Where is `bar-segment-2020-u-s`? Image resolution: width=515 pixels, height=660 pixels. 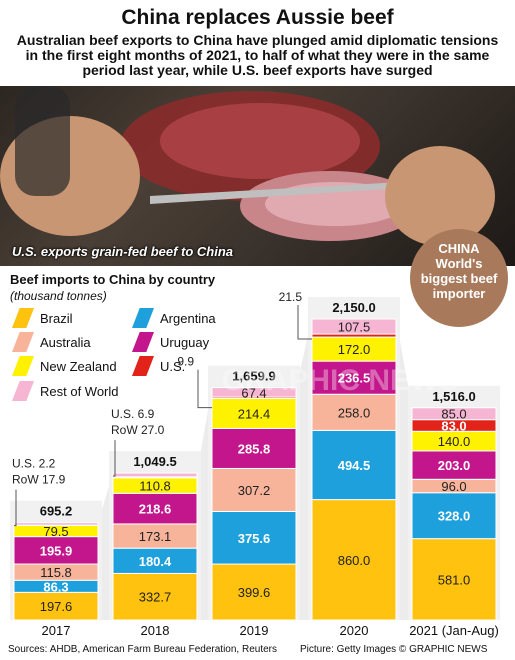
bar-segment-2020-u-s is located at coordinates (354, 335).